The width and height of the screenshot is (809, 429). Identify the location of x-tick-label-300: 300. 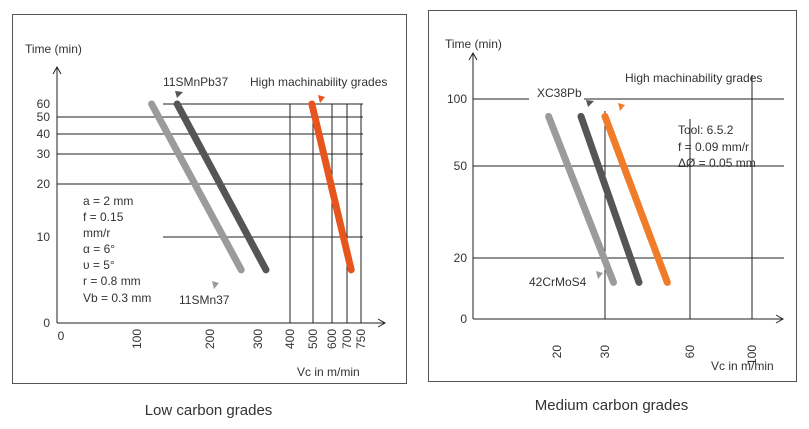
(258, 339).